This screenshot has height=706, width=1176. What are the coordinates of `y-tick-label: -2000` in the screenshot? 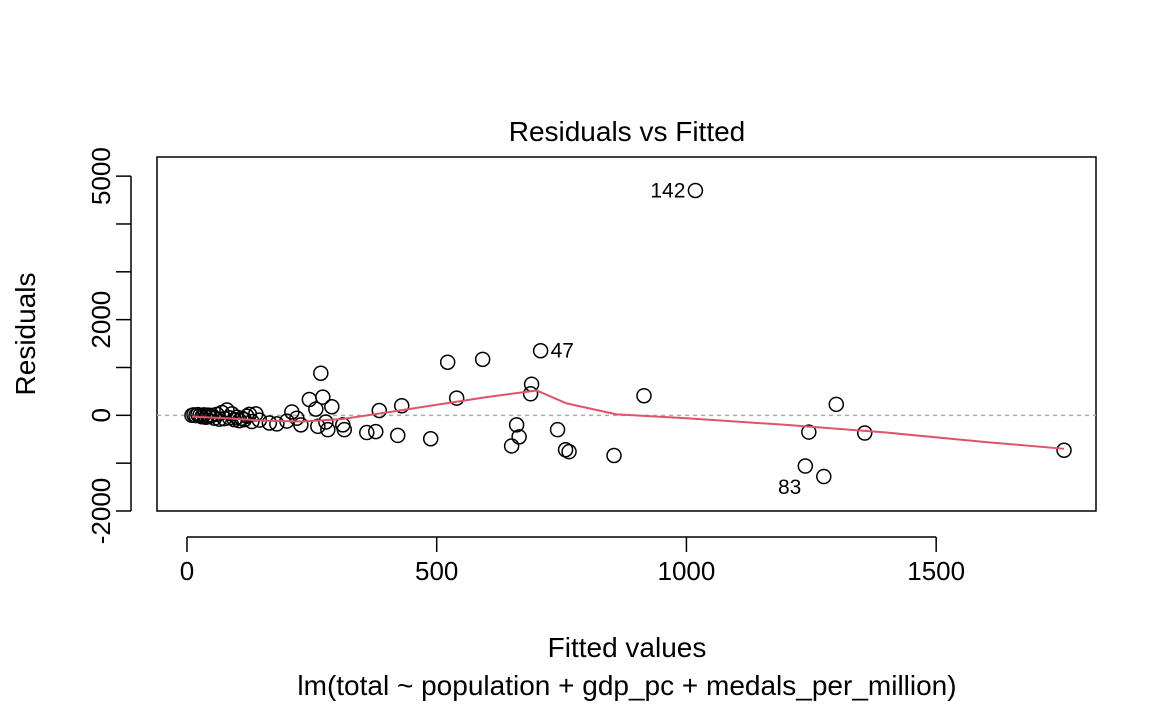 It's located at (101, 511).